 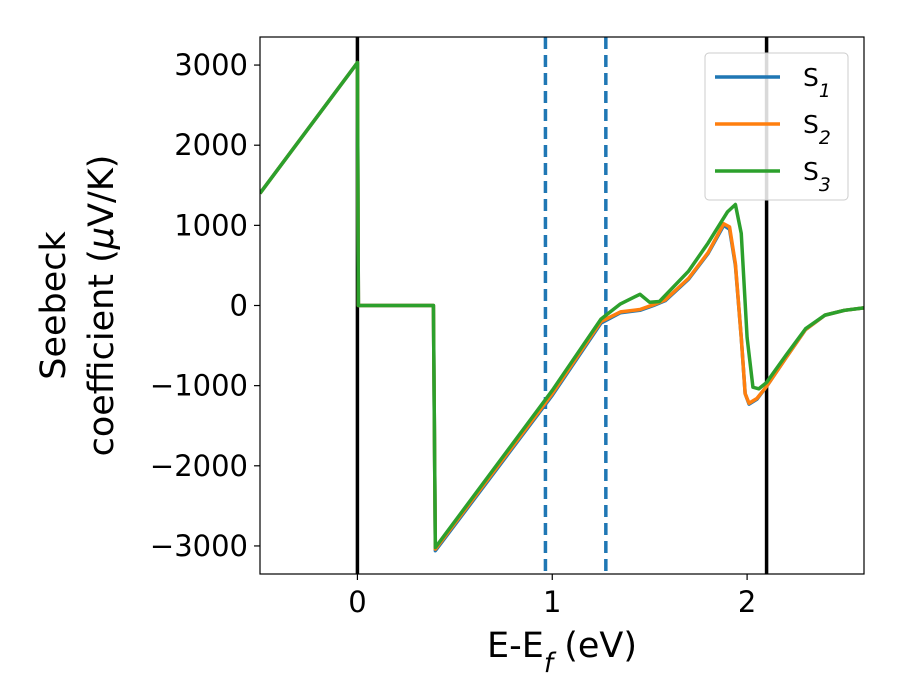 I want to click on x-tick-label: 2, so click(x=747, y=602).